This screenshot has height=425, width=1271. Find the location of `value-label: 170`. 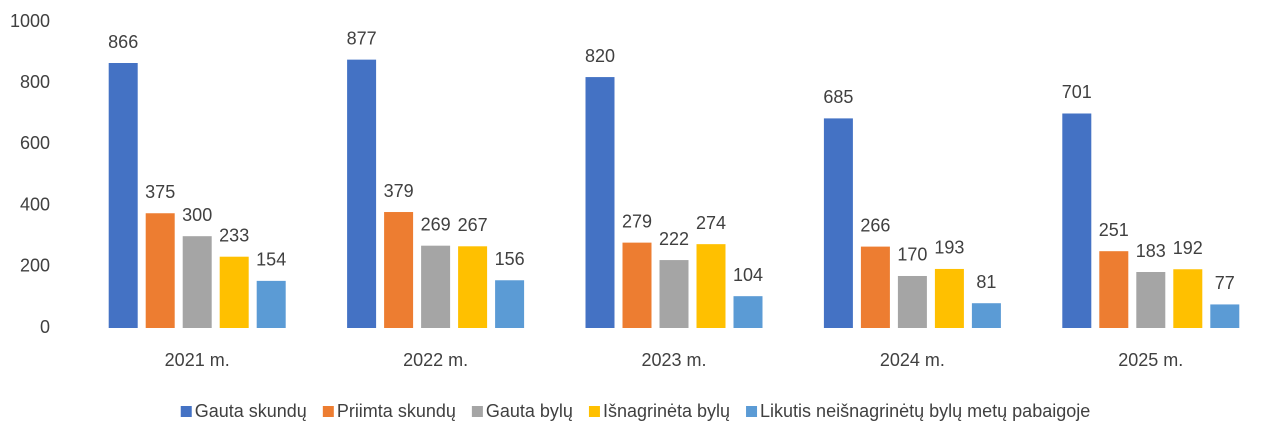

value-label: 170 is located at coordinates (912, 255).